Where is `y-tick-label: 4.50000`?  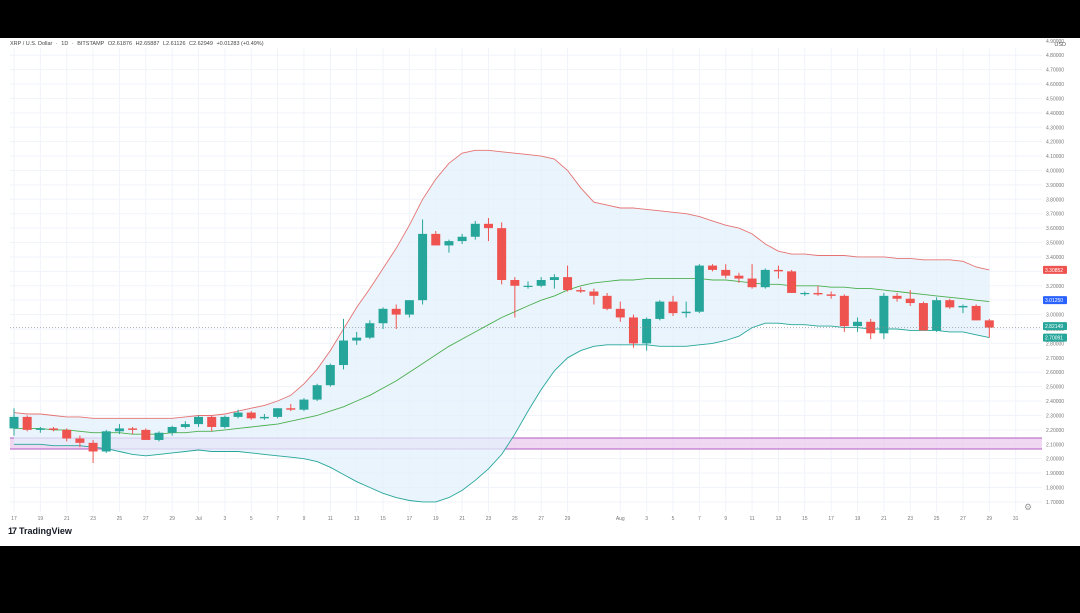
y-tick-label: 4.50000 is located at coordinates (1055, 99).